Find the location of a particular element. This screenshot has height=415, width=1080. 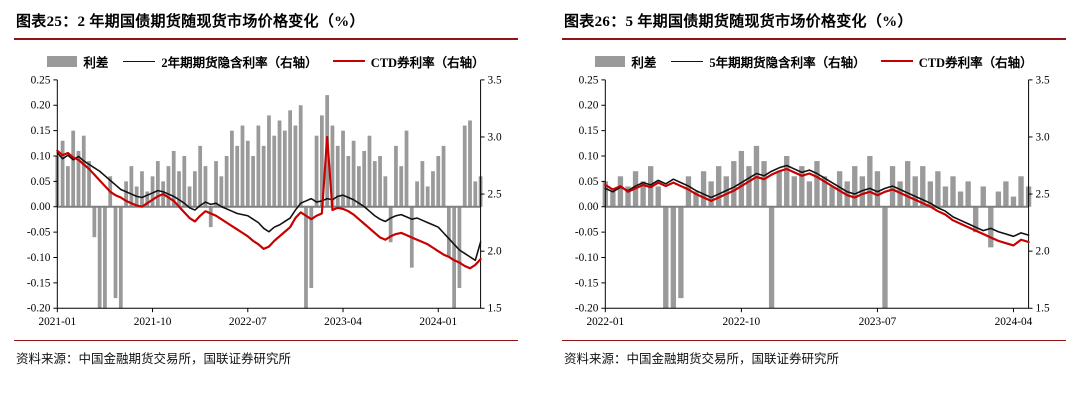

svg-text: 2022-01 is located at coordinates (605, 322).